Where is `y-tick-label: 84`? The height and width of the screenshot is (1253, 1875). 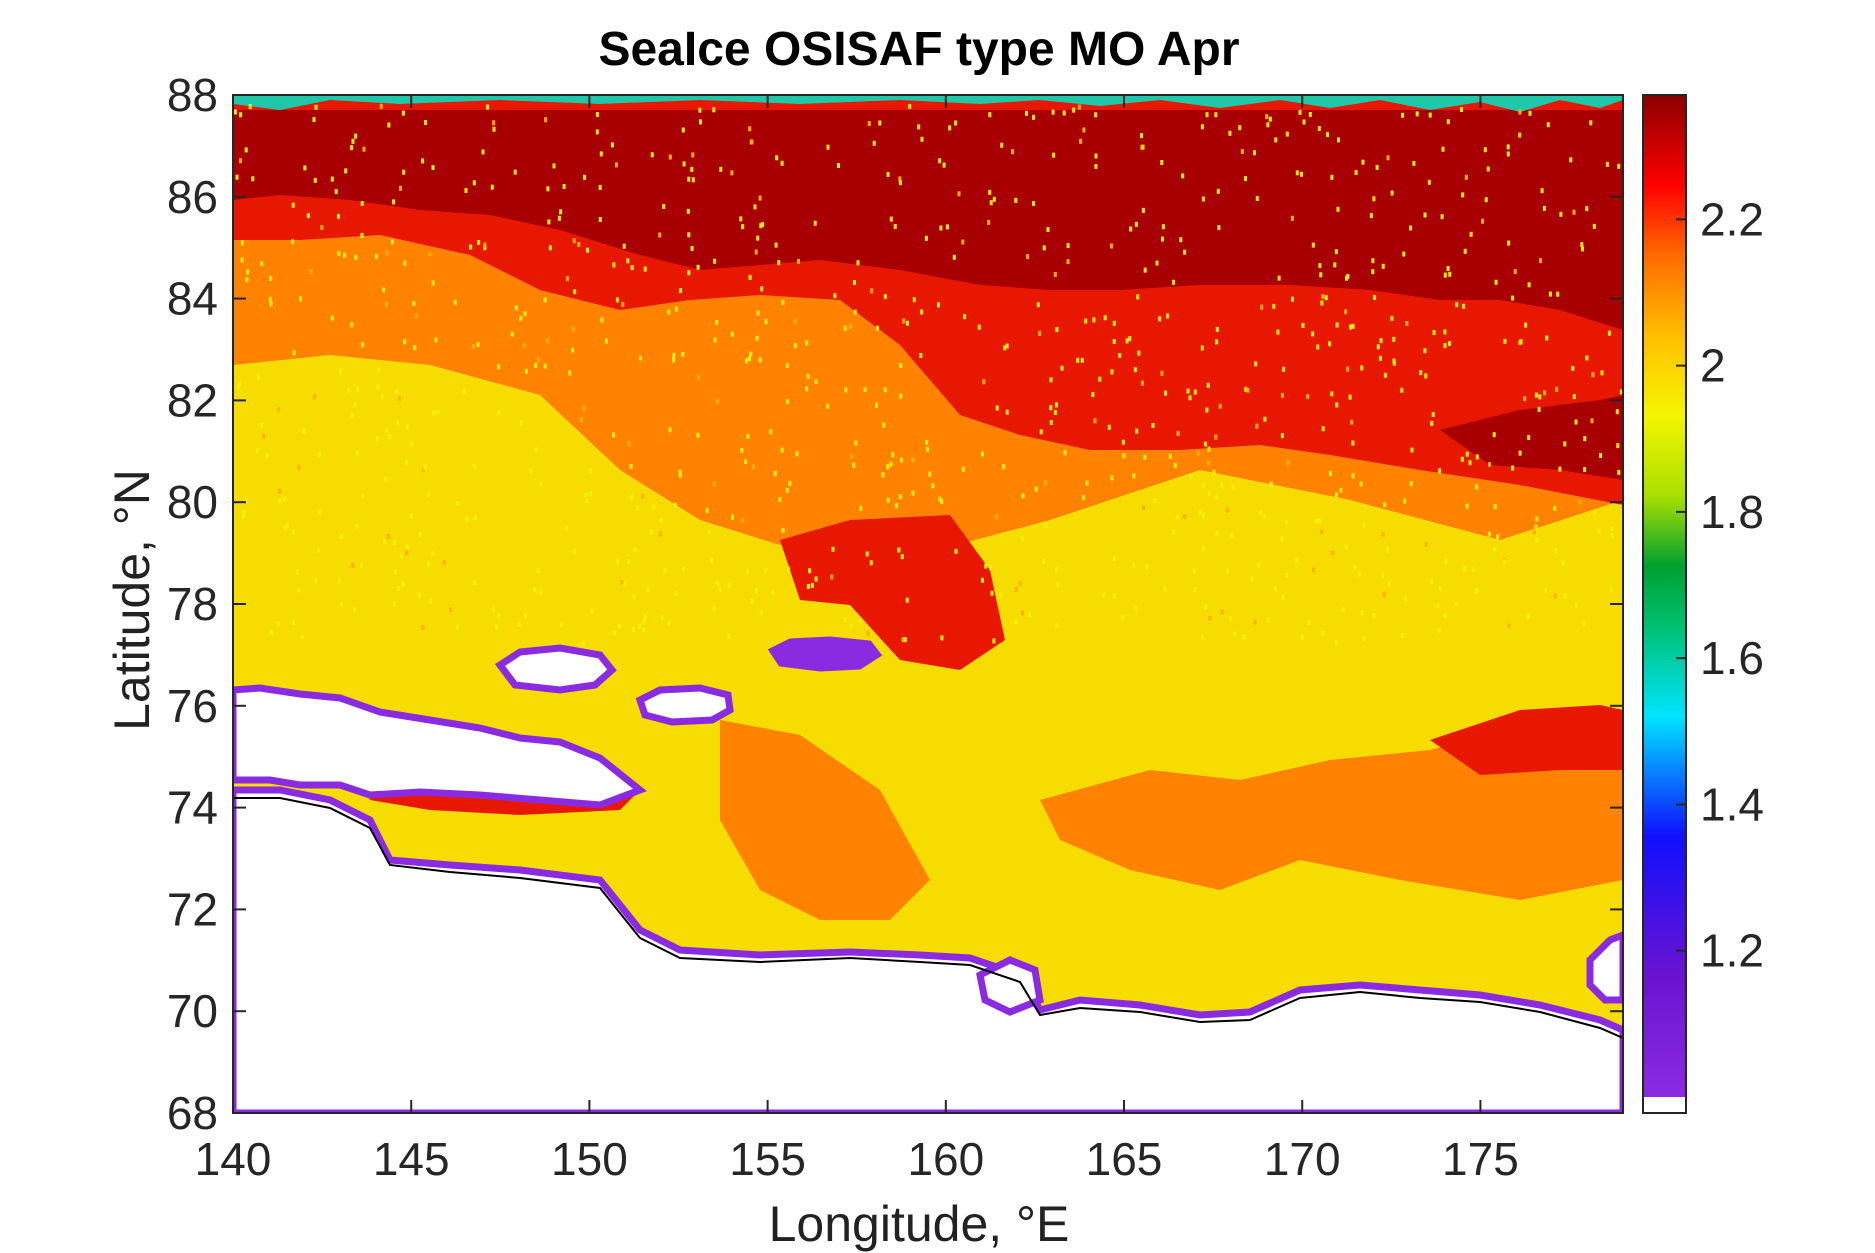 y-tick-label: 84 is located at coordinates (192, 299).